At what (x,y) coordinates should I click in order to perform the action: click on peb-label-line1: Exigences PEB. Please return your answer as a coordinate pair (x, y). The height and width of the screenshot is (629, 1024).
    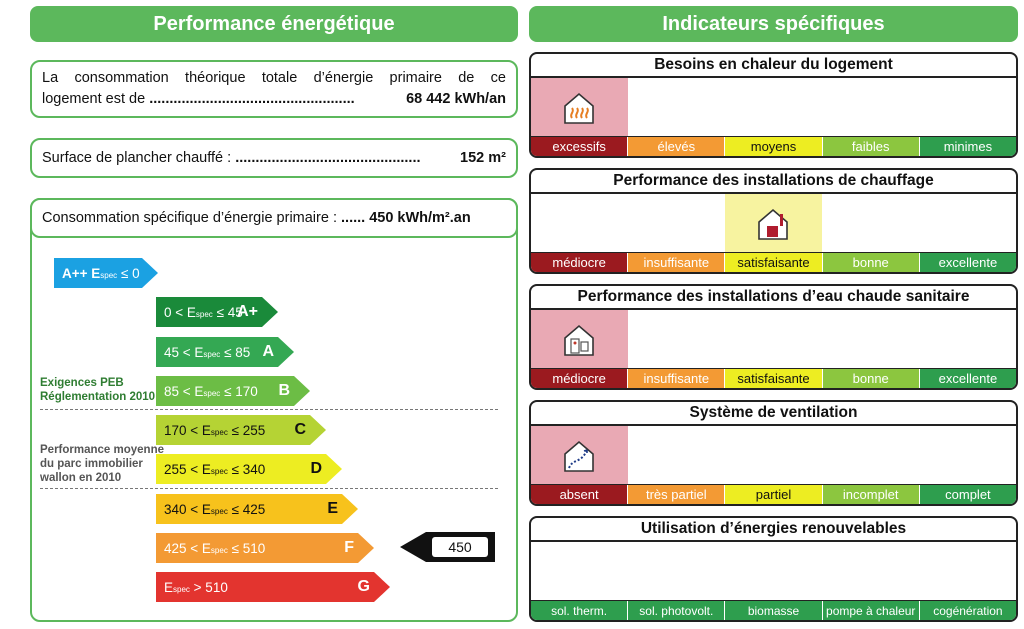
    Looking at the image, I should click on (82, 383).